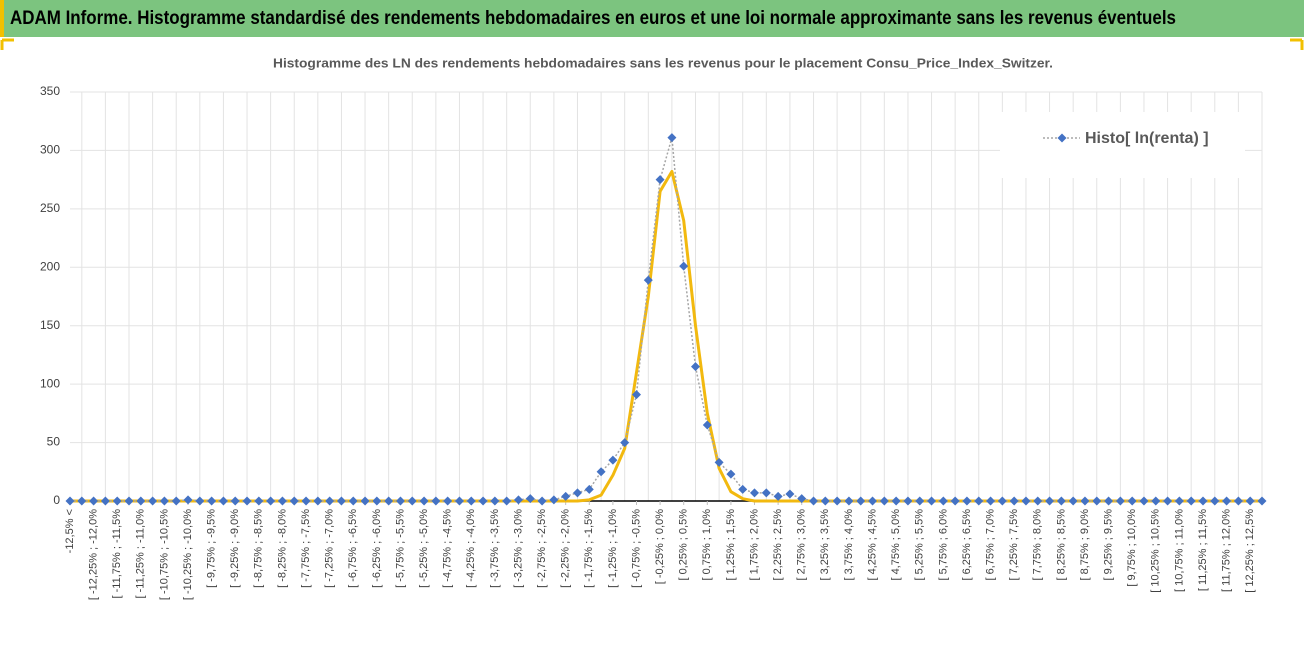 Image resolution: width=1304 pixels, height=653 pixels. Describe the element at coordinates (1085, 545) in the screenshot. I see `x-tick-label: [ 8,75% ; 9,0%` at that location.